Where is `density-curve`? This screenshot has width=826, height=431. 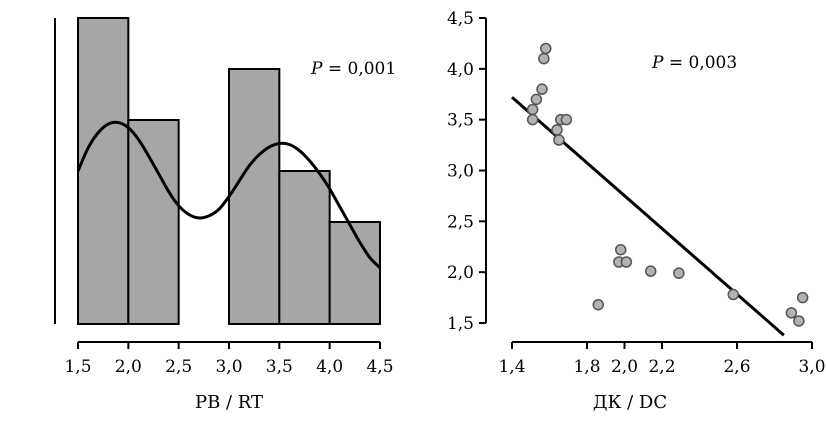
density-curve is located at coordinates (229, 194).